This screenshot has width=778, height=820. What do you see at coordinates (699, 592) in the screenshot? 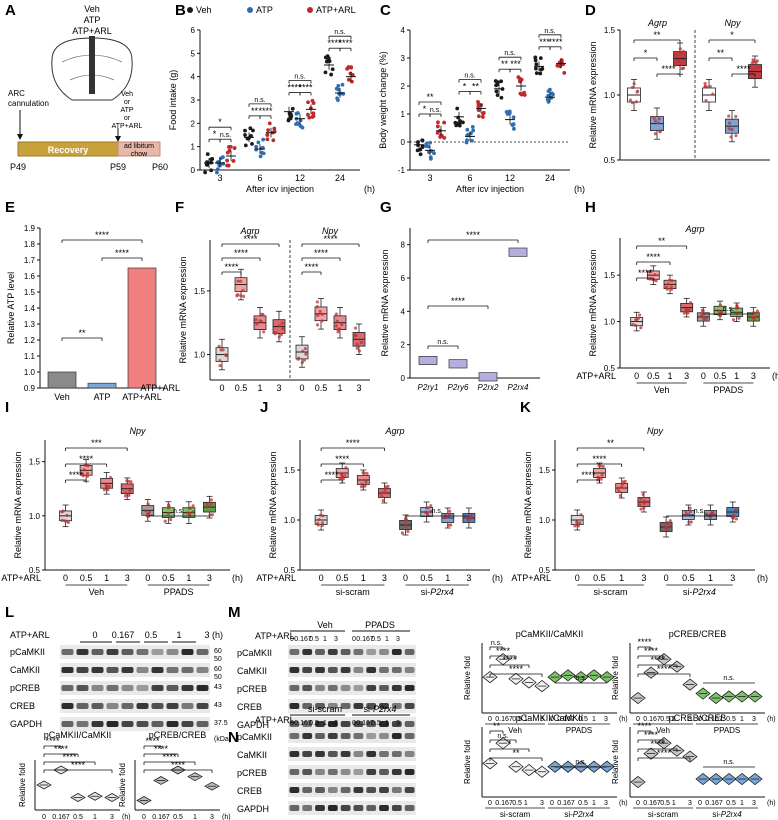
I see `K-group-label: si-P2rx4` at bounding box center [699, 592].